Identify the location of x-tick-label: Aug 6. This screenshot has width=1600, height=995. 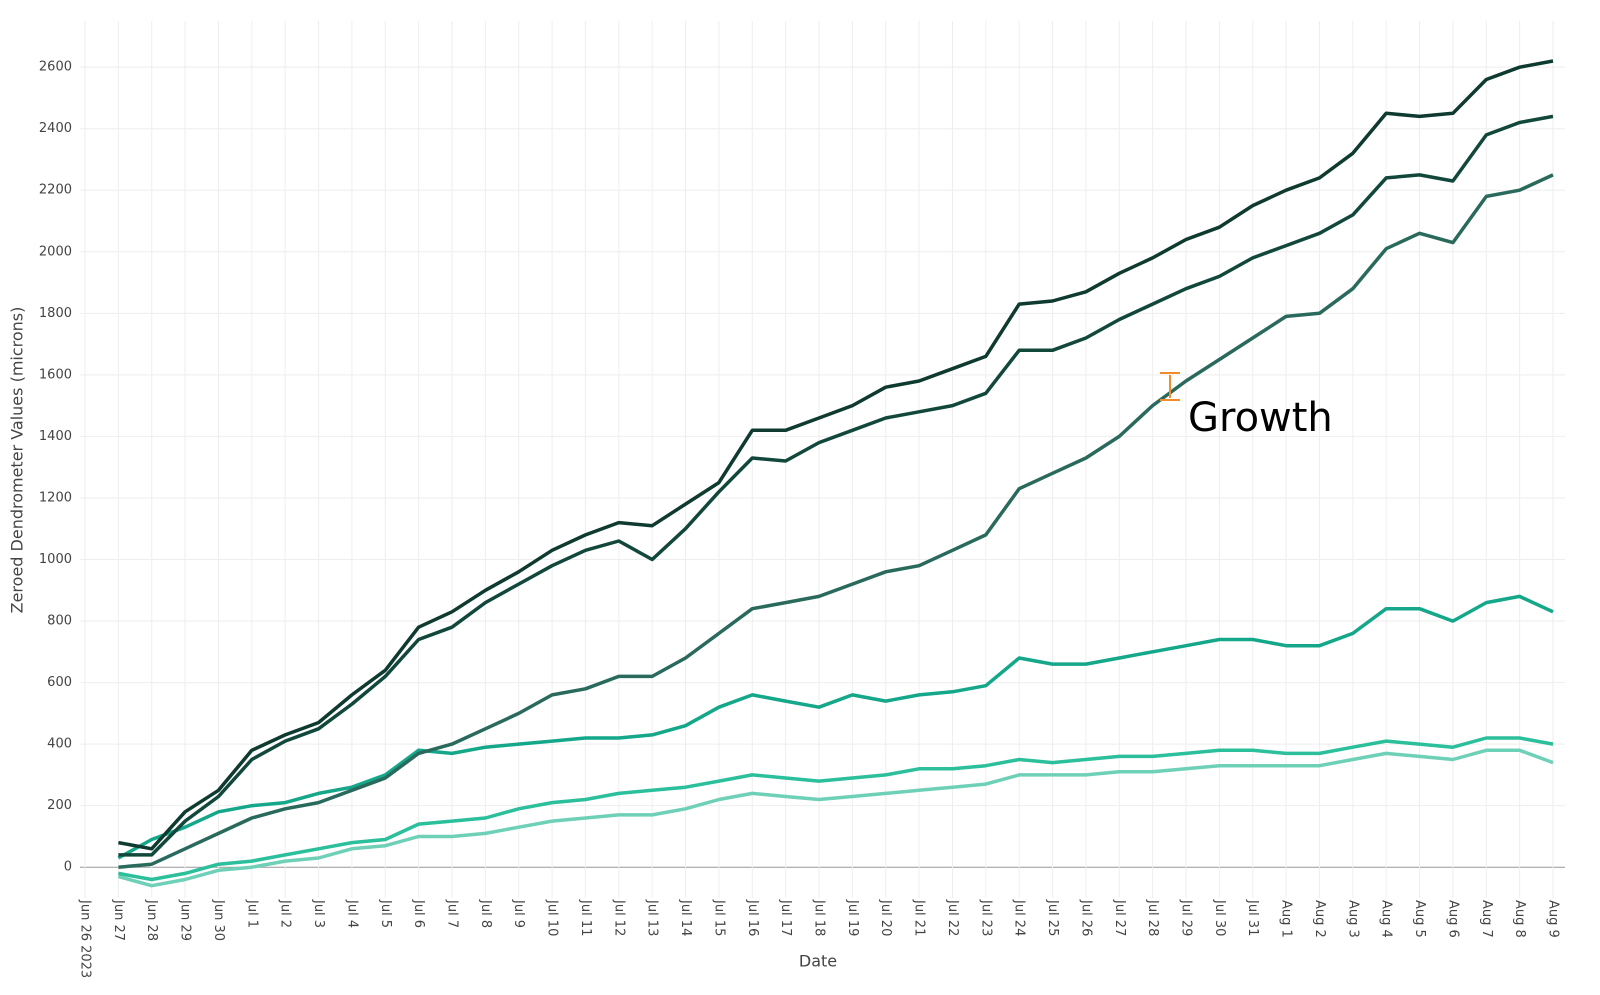
(1452, 919).